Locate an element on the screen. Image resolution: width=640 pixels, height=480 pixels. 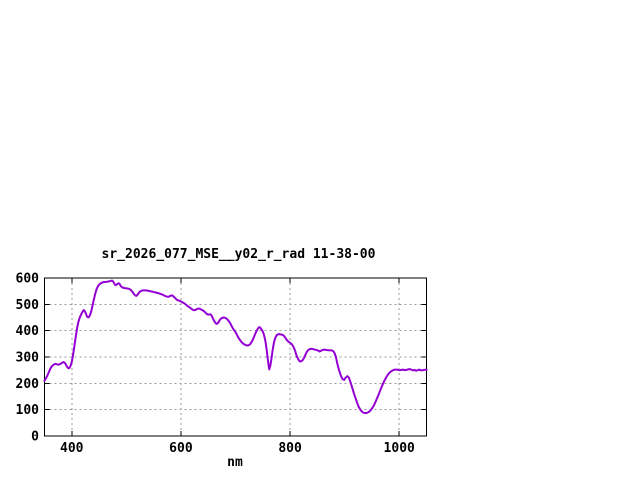
y-tick-label: 500 is located at coordinates (28, 305).